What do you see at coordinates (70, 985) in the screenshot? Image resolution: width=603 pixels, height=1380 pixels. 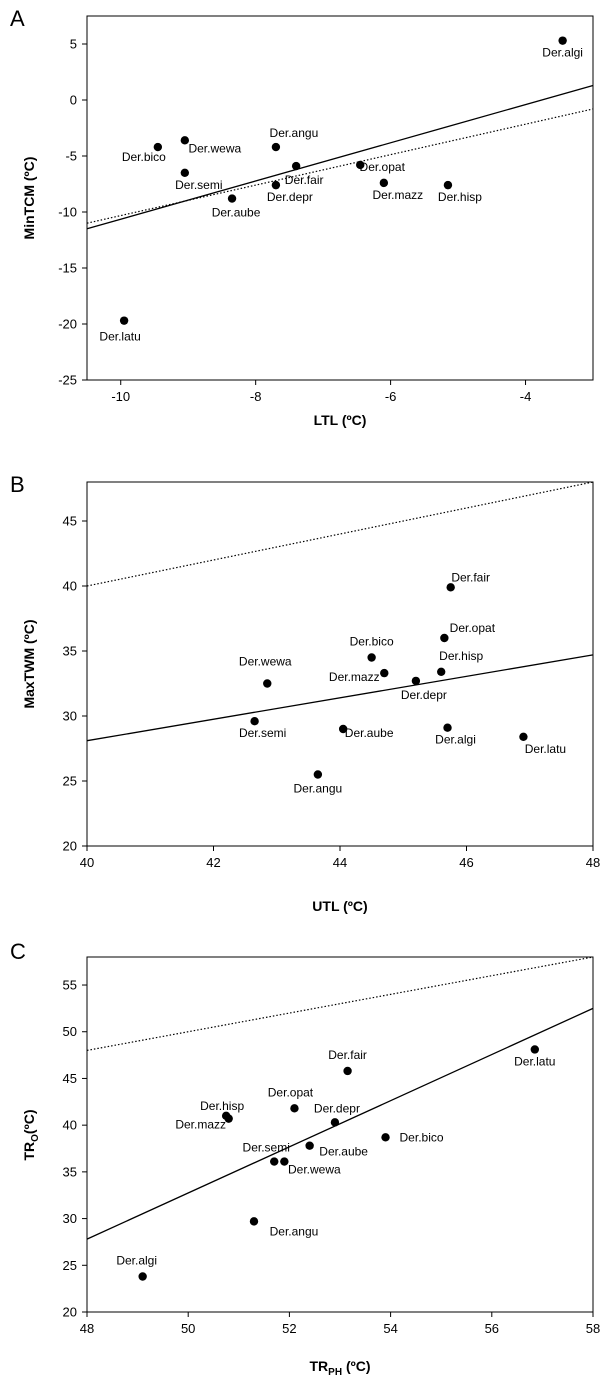 I see `panel-c-y-tick-label: 55` at bounding box center [70, 985].